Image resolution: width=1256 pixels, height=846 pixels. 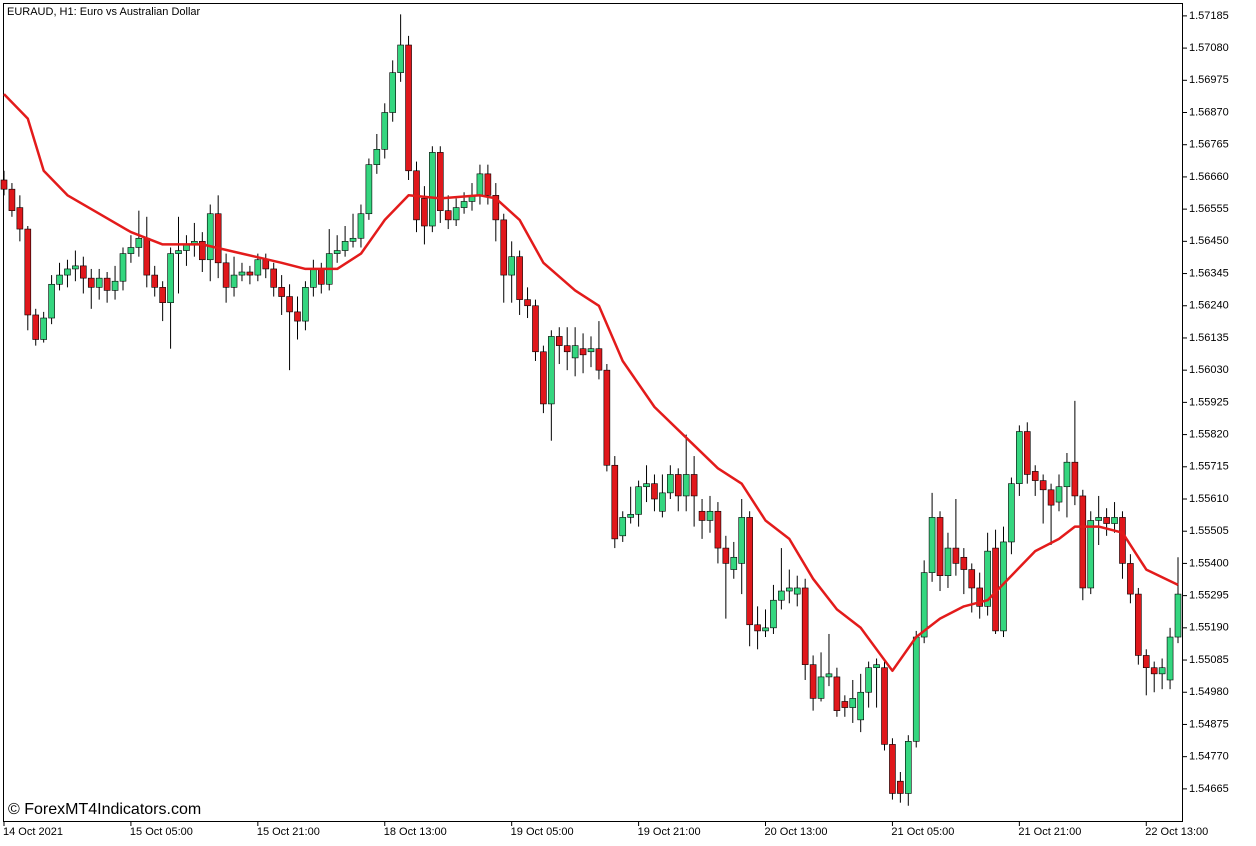 I want to click on y-tick-label: 1.54665, so click(x=1209, y=789).